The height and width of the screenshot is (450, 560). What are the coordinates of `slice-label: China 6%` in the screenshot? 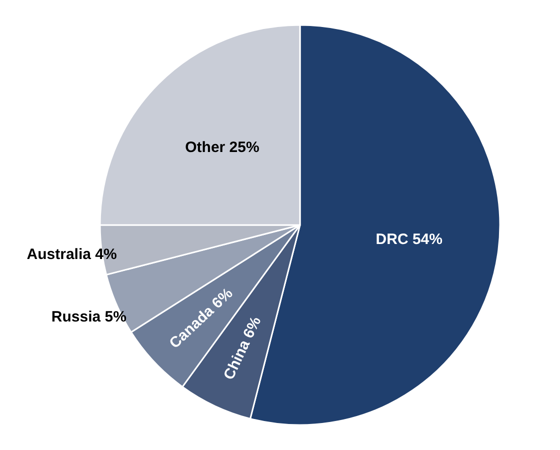 It's located at (242, 348).